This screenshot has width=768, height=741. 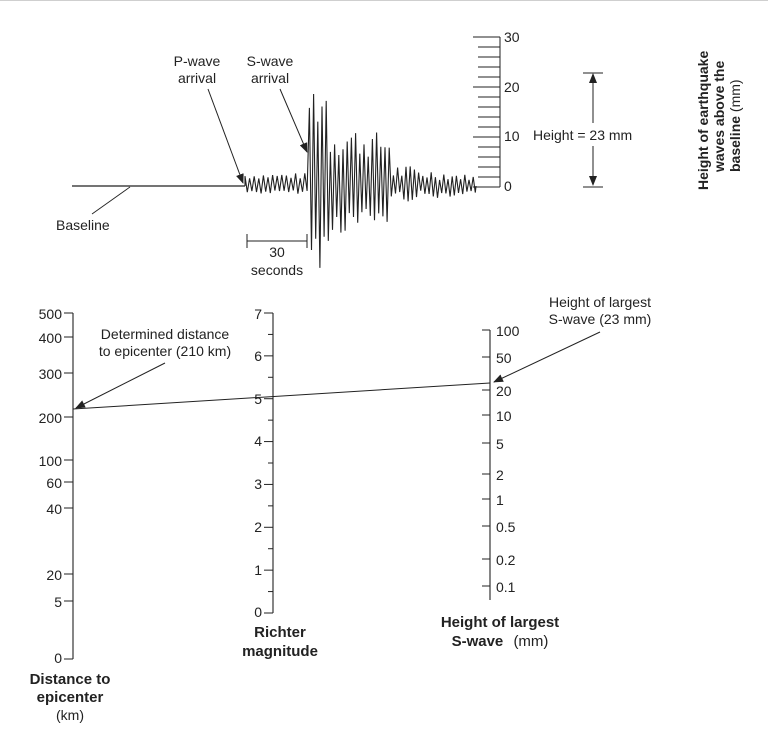 I want to click on ruler-tick-30: 30, so click(x=512, y=37).